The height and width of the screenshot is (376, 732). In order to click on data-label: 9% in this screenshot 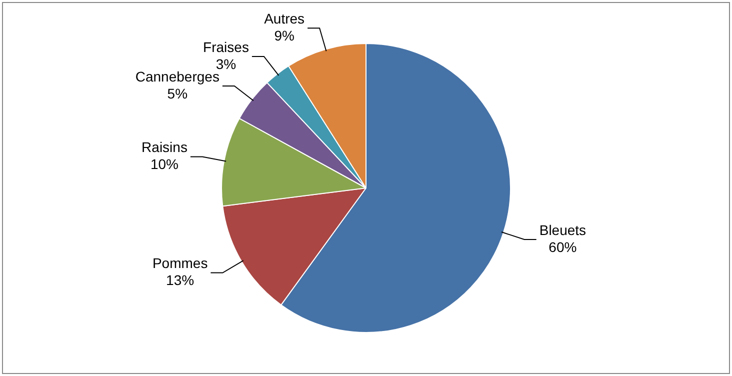, I will do `click(284, 35)`.